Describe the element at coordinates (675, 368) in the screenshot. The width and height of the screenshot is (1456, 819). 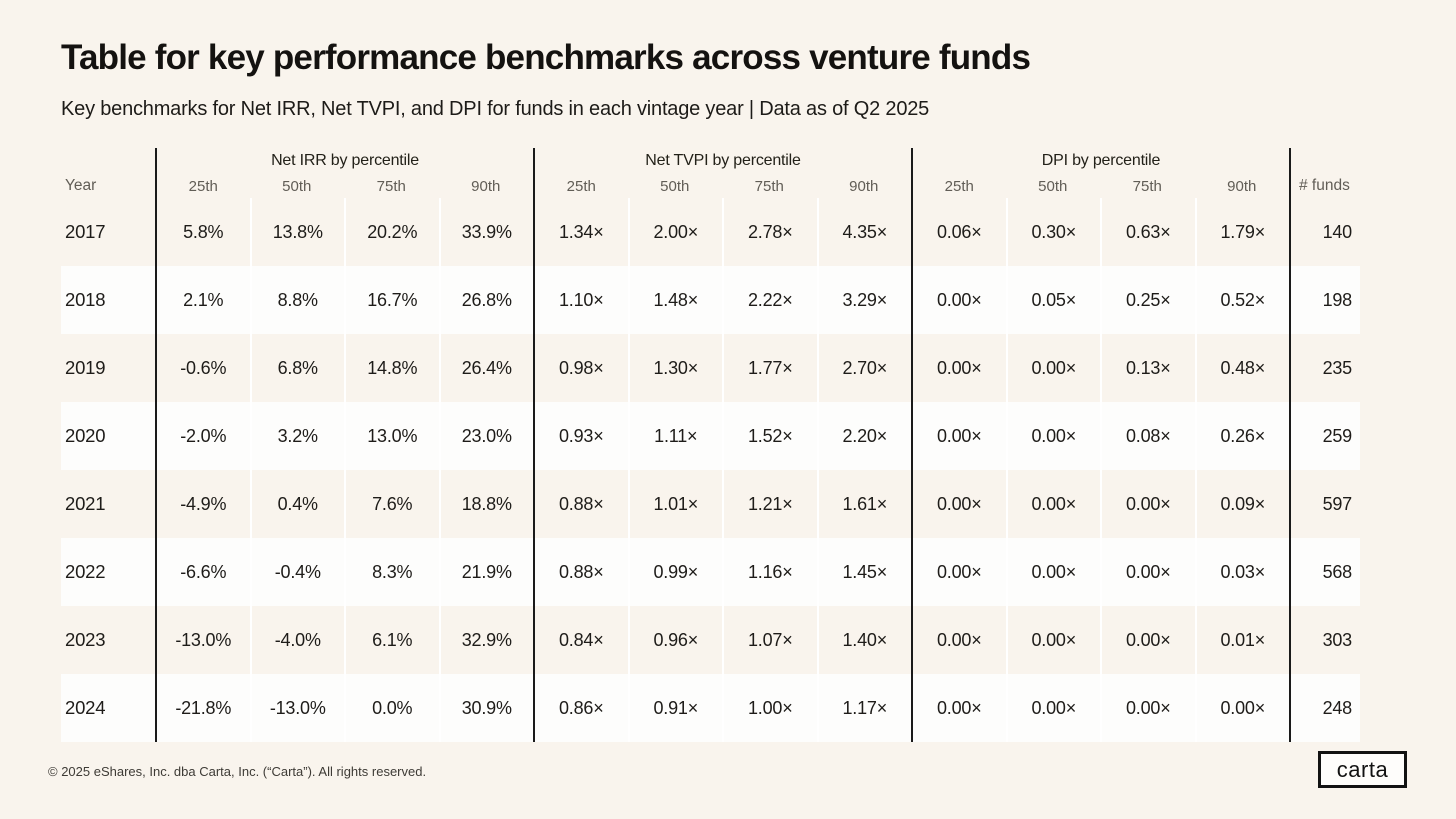
I see `net-tvpi-p50-cell: 1.30×` at that location.